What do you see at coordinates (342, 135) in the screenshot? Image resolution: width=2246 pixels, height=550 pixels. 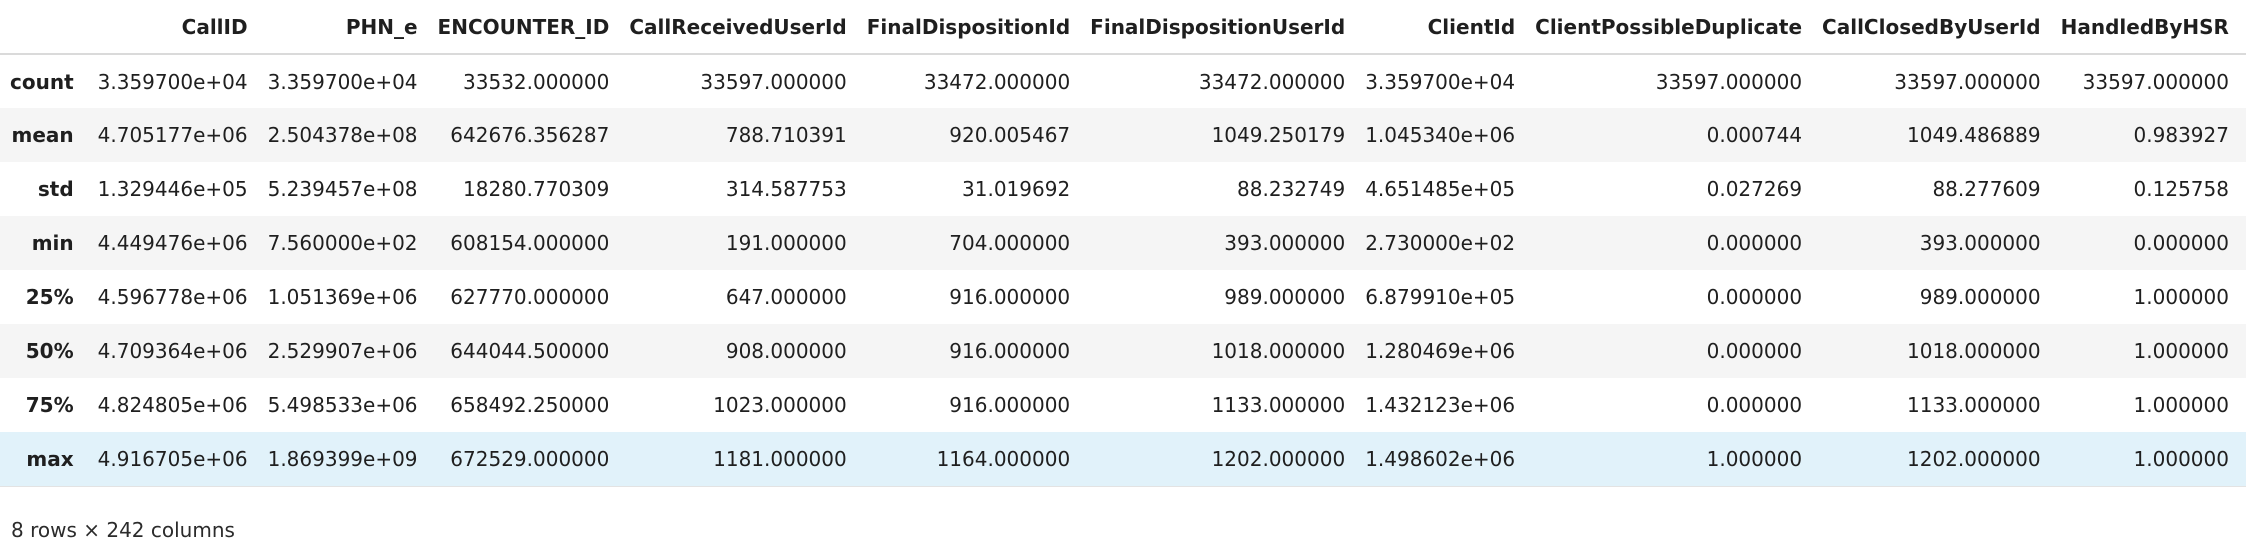 I see `table-cell: 2.504378e+08` at bounding box center [342, 135].